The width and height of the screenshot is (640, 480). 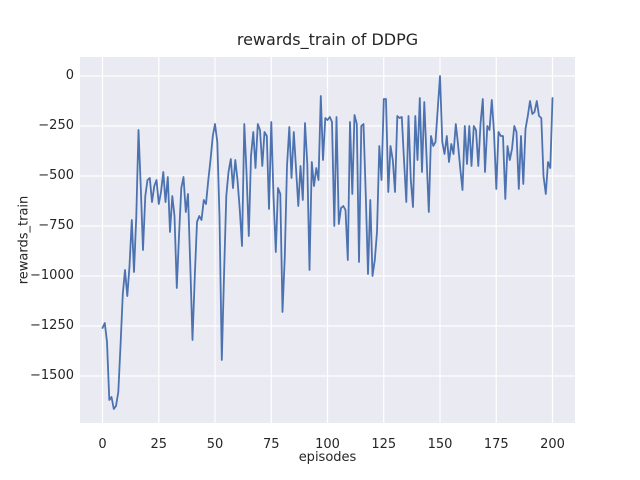 I want to click on y-tick-label: −1250, so click(x=52, y=325).